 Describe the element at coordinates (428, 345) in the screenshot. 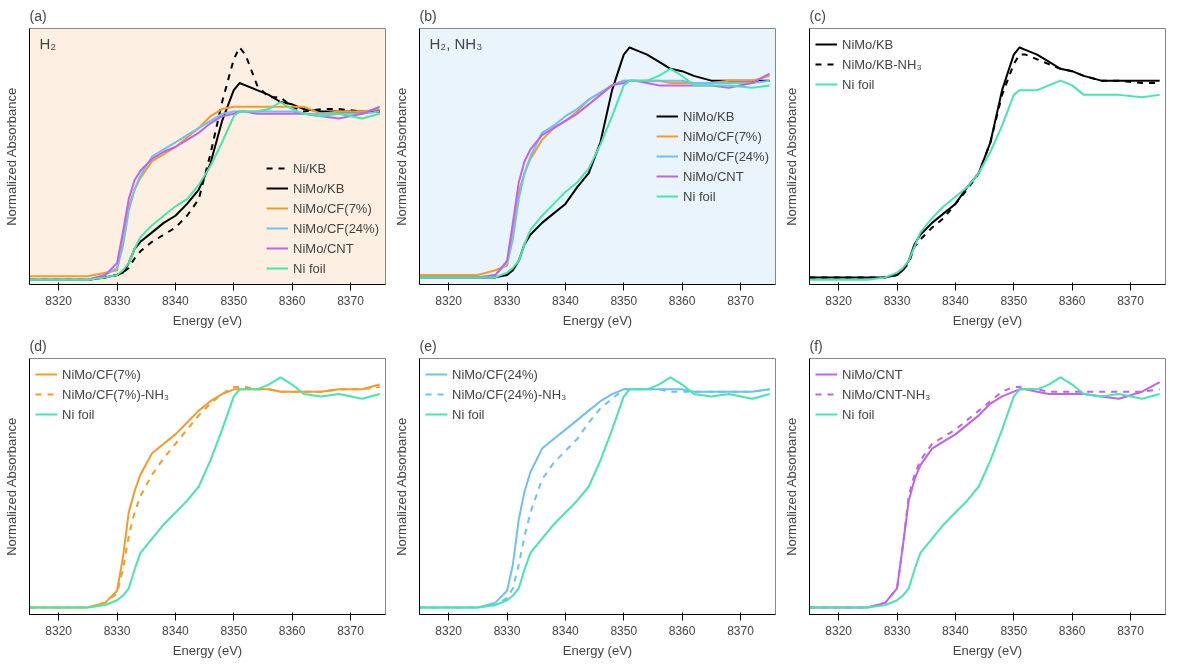

I see `chart-title: (e)` at that location.